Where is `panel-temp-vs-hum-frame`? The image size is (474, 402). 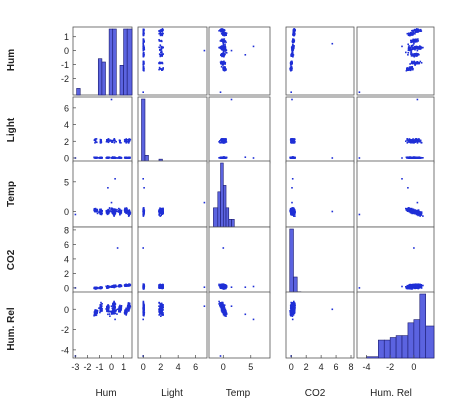
panel-temp-vs-hum-frame is located at coordinates (102, 194).